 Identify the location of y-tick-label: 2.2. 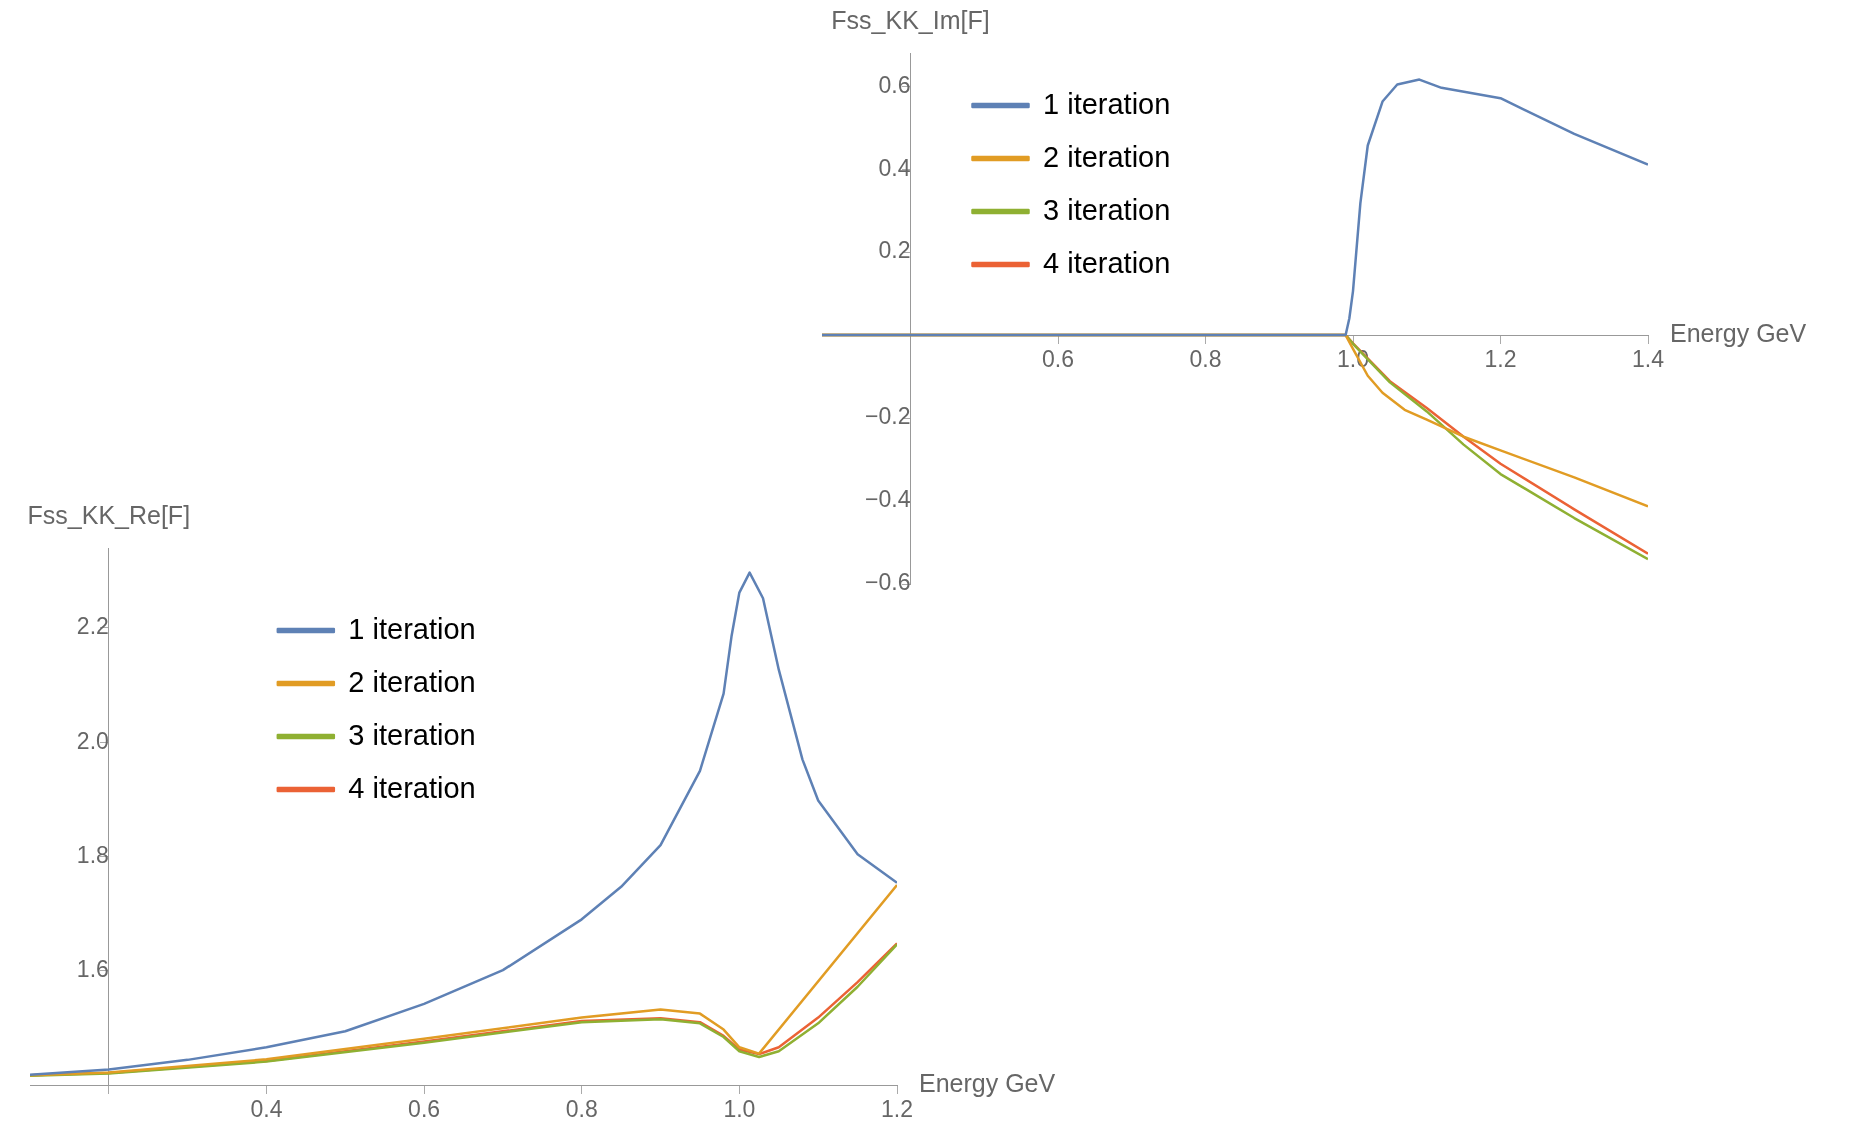
(92, 626).